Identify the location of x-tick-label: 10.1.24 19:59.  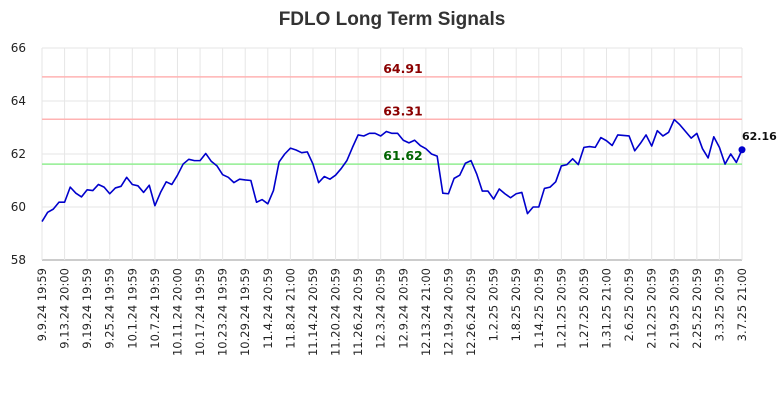
(132, 308).